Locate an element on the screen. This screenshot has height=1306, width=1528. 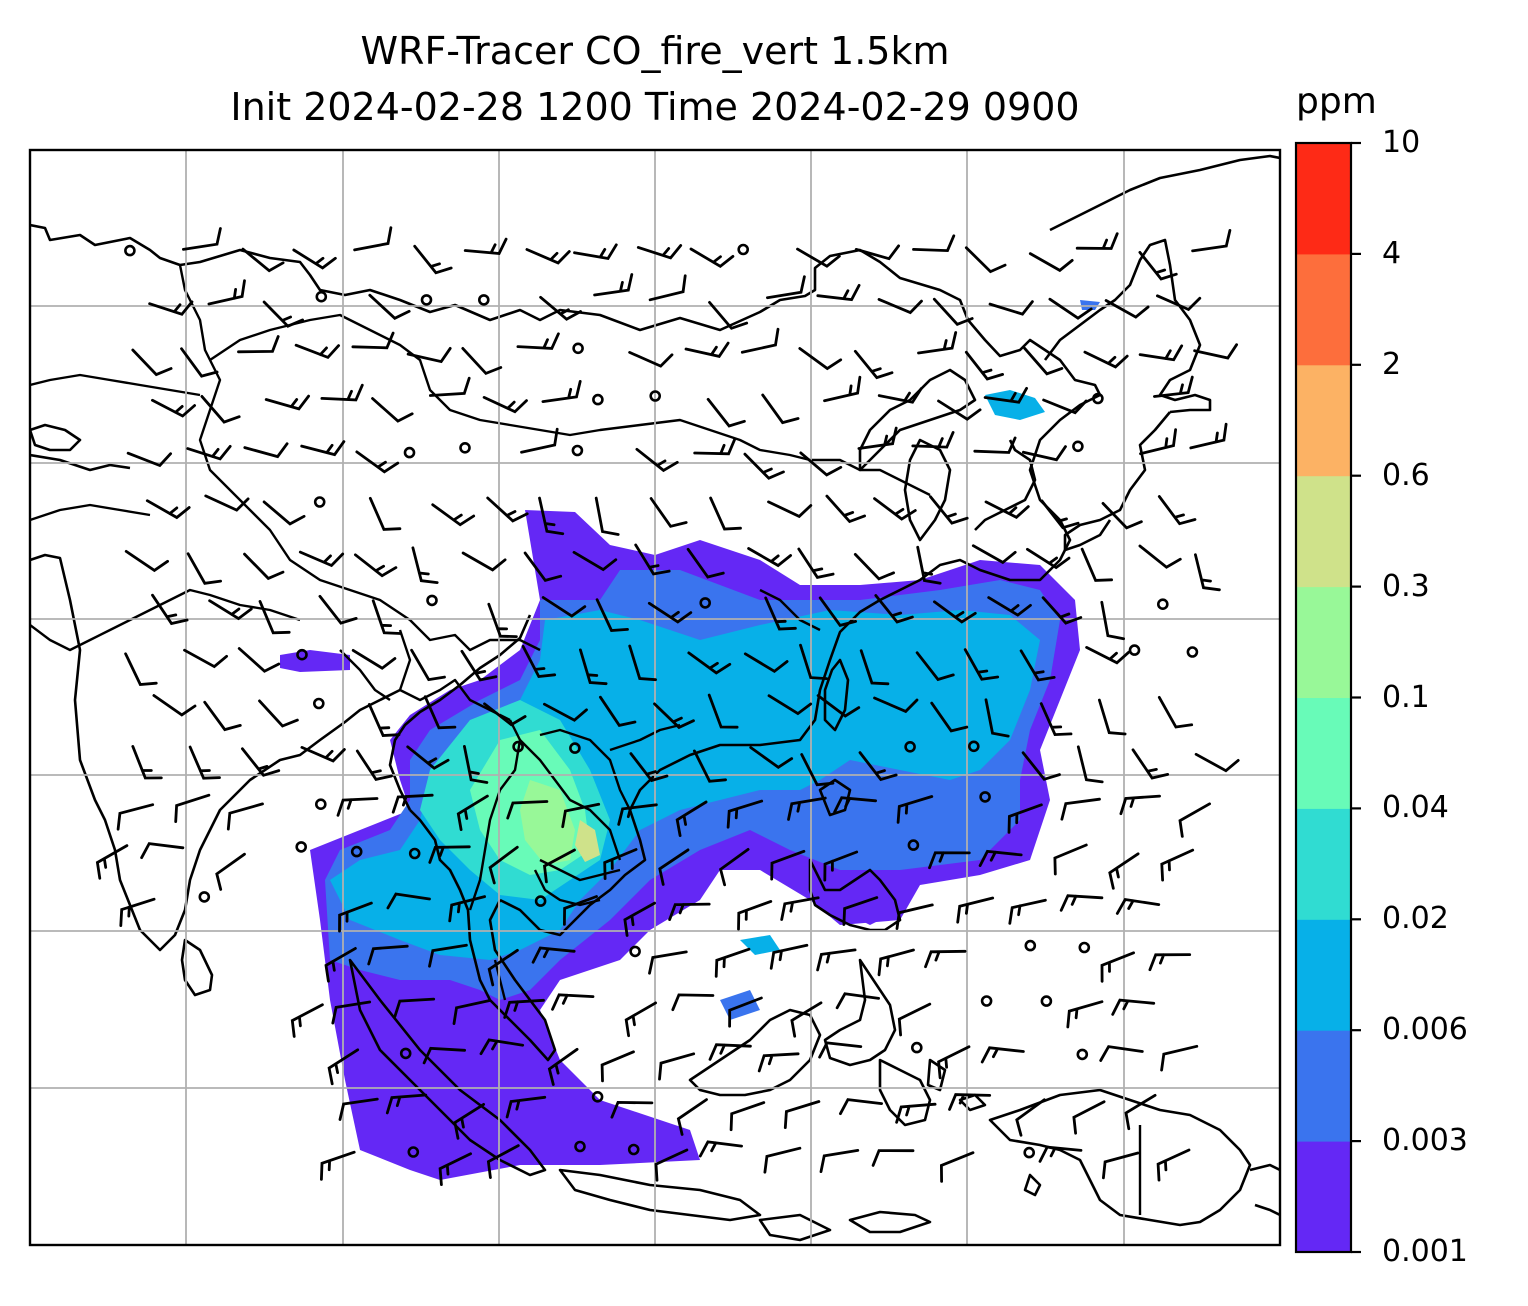
tracer-region-phil is located at coordinates (870, 897).